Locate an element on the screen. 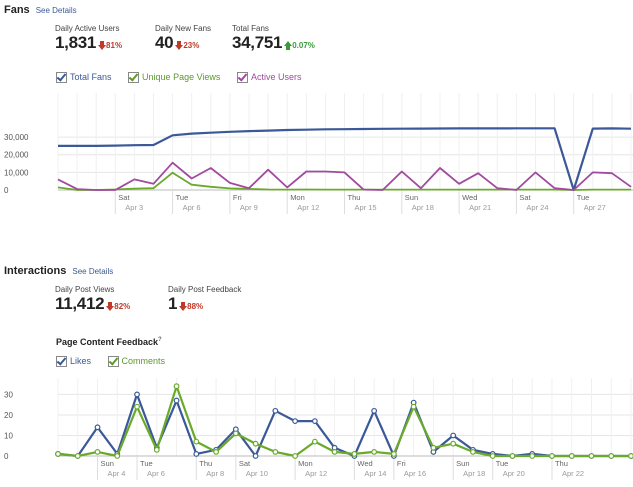  x-tick-date: Apr 21 is located at coordinates (480, 207).